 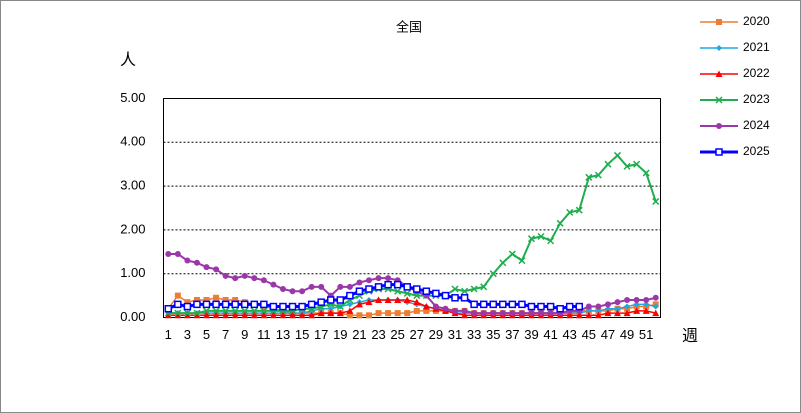 What do you see at coordinates (756, 73) in the screenshot?
I see `legend-label: 2022` at bounding box center [756, 73].